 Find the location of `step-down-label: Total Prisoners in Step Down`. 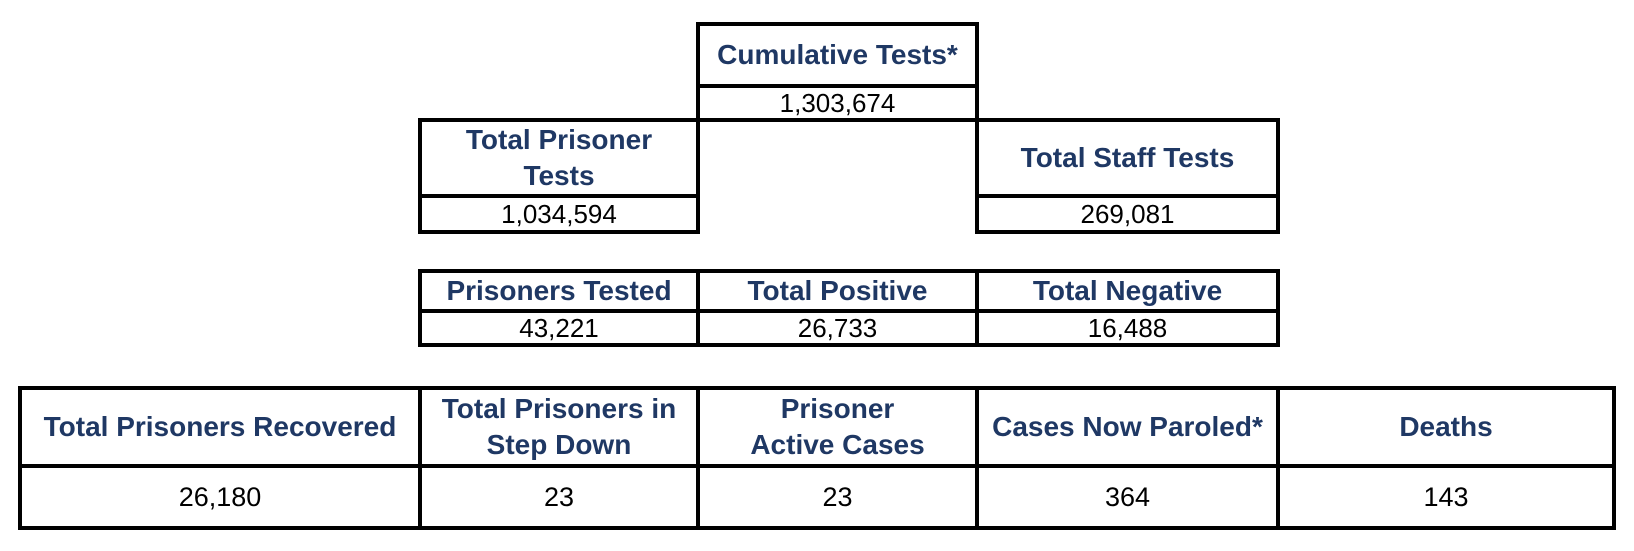

step-down-label: Total Prisoners in Step Down is located at coordinates (559, 426).